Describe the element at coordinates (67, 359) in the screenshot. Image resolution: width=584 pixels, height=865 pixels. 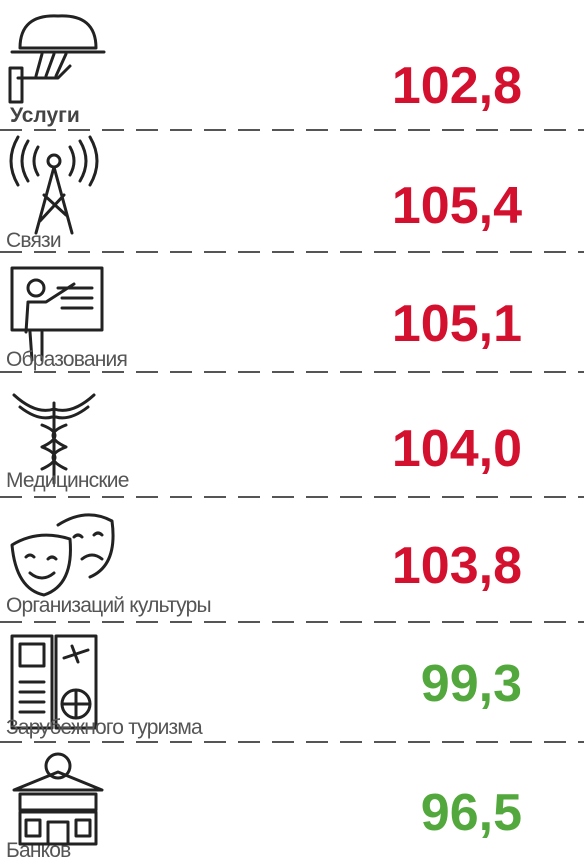
I see `row-label: Образования` at that location.